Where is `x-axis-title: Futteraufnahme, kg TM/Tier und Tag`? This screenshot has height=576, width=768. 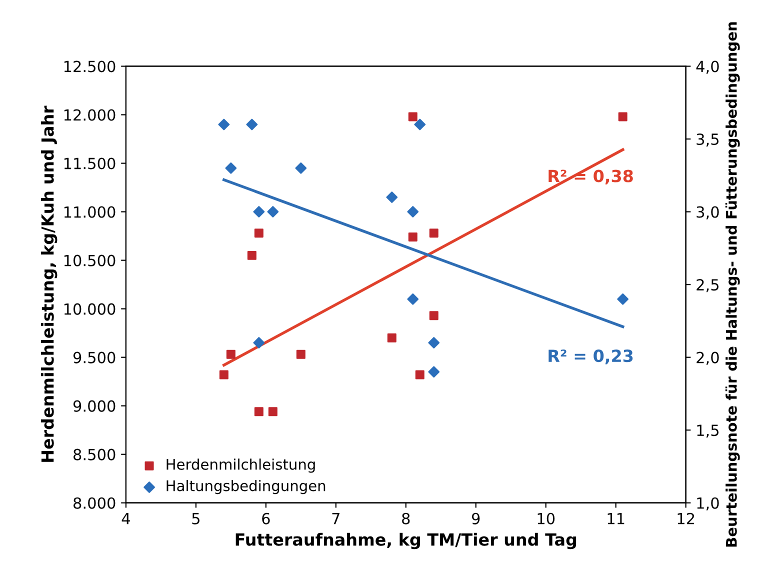 x-axis-title: Futteraufnahme, kg TM/Tier und Tag is located at coordinates (406, 541).